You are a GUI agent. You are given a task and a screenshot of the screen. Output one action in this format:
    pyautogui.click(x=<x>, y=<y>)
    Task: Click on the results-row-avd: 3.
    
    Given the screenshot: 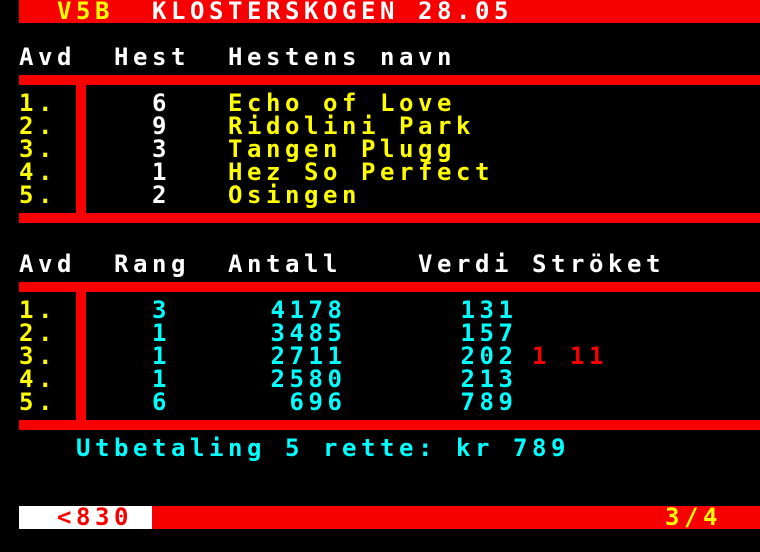 What is the action you would take?
    pyautogui.click(x=38, y=356)
    